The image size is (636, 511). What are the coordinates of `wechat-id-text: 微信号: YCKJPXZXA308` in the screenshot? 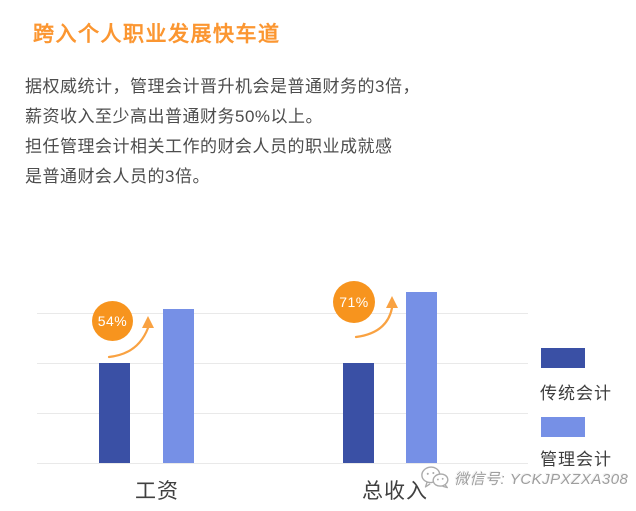 It's located at (541, 479).